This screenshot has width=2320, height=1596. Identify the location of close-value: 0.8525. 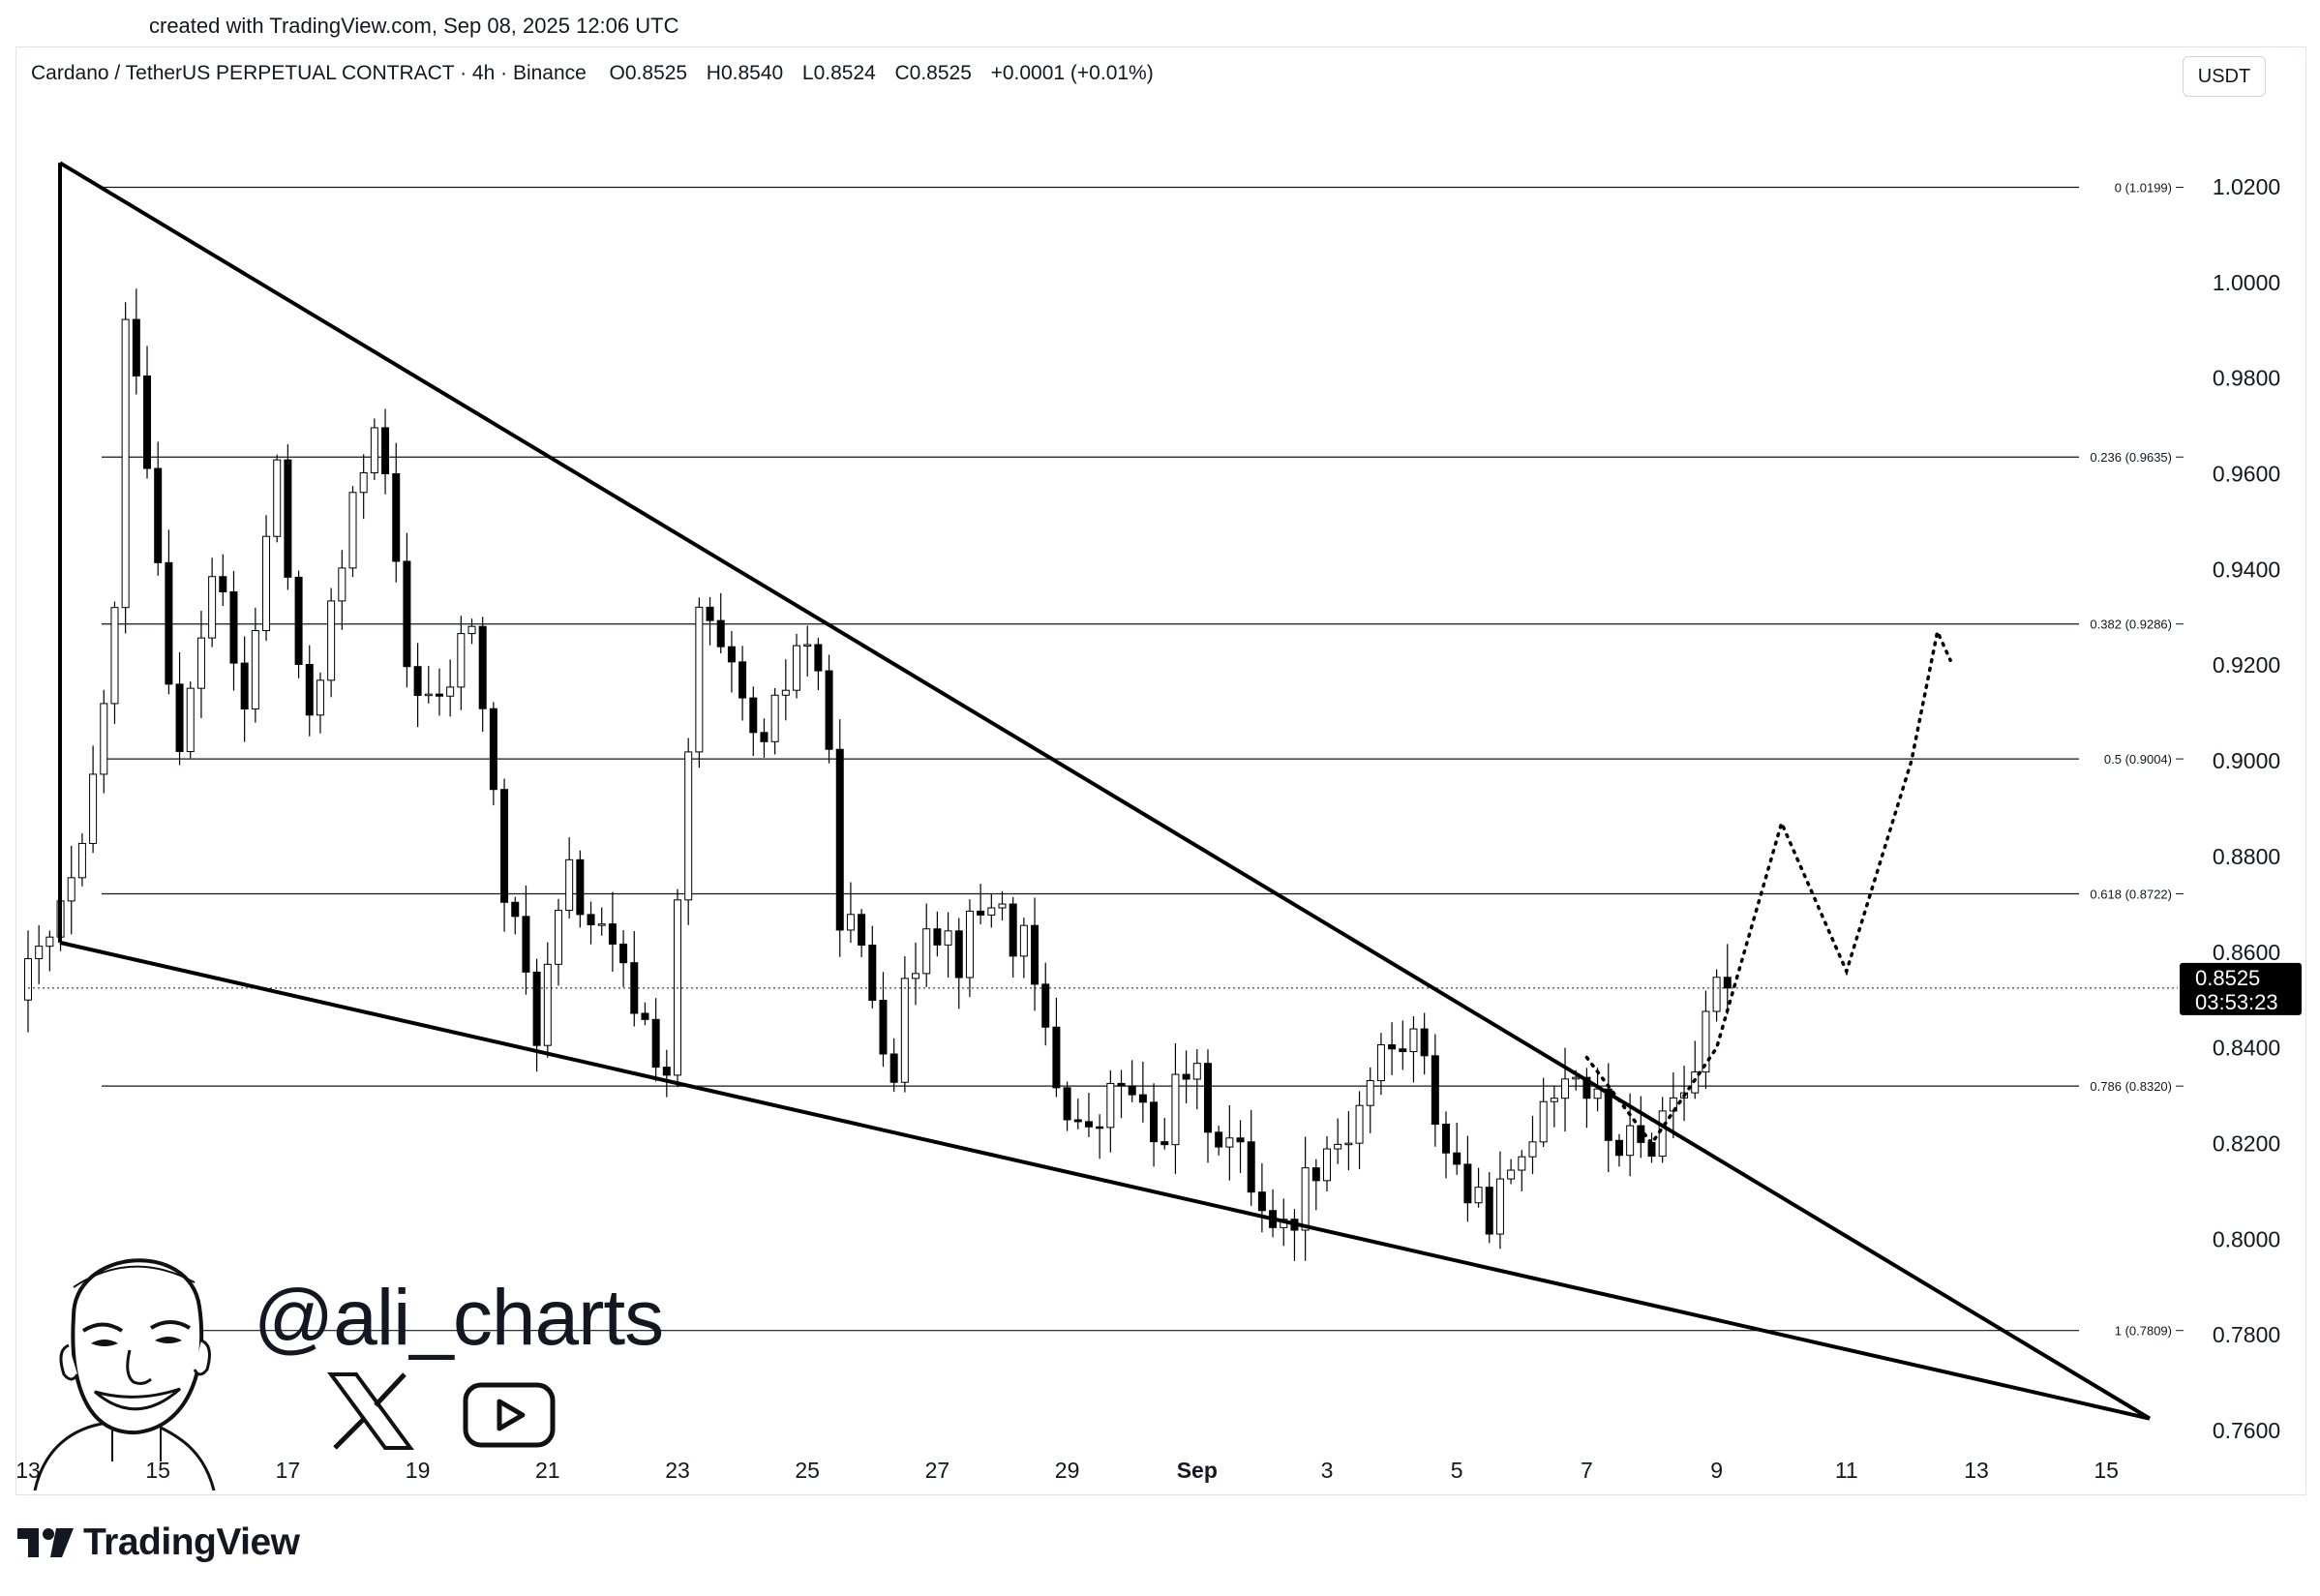
(940, 73).